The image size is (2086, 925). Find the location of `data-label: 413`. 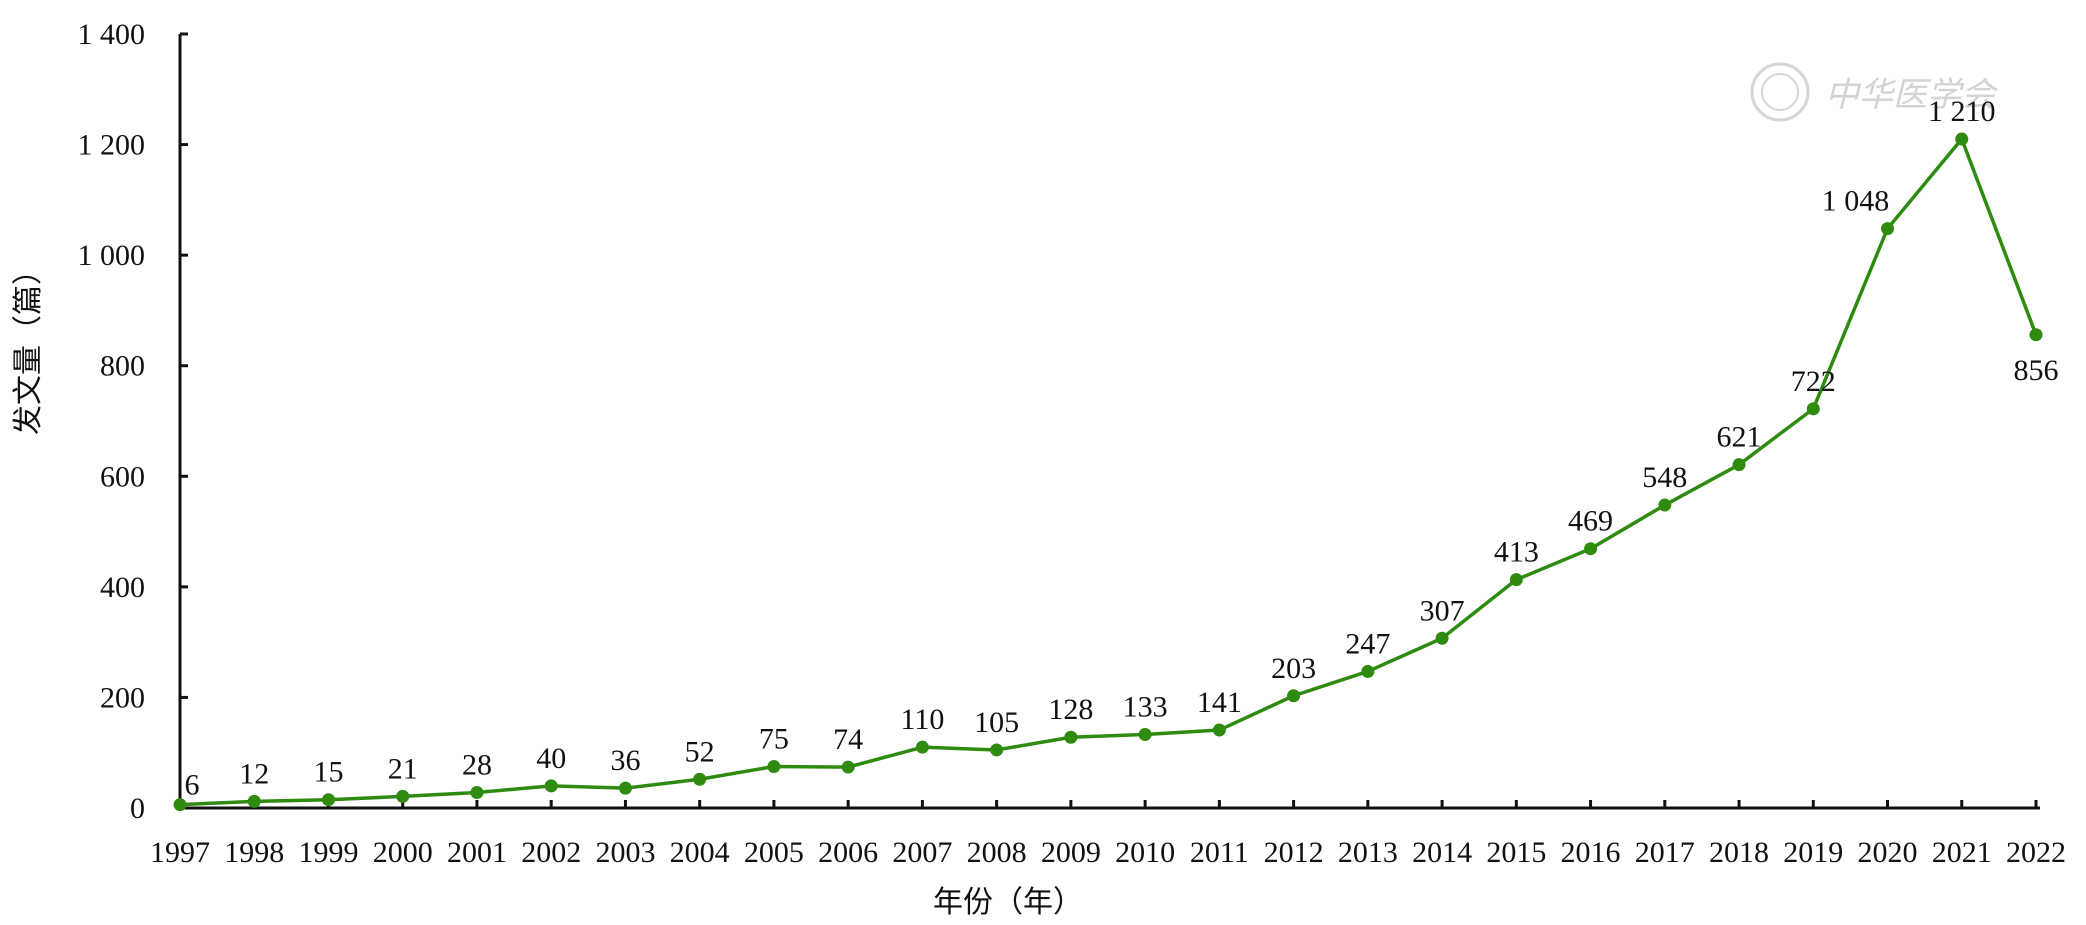

data-label: 413 is located at coordinates (1516, 552).